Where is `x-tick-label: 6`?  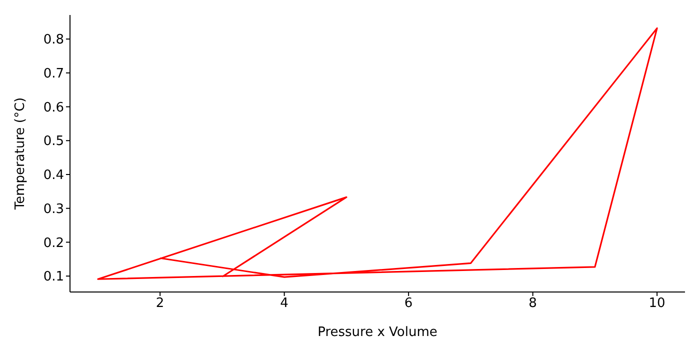 x-tick-label: 6 is located at coordinates (408, 304).